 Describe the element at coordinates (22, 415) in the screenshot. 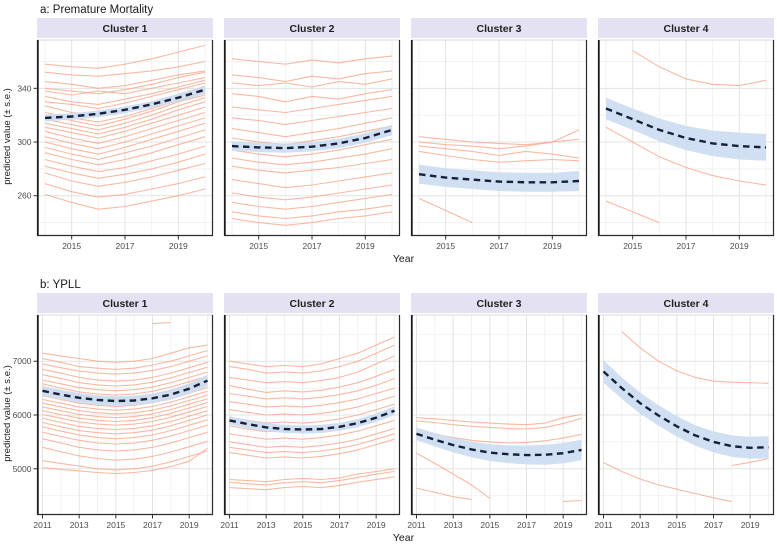

I see `y-tick-label: 6000` at that location.